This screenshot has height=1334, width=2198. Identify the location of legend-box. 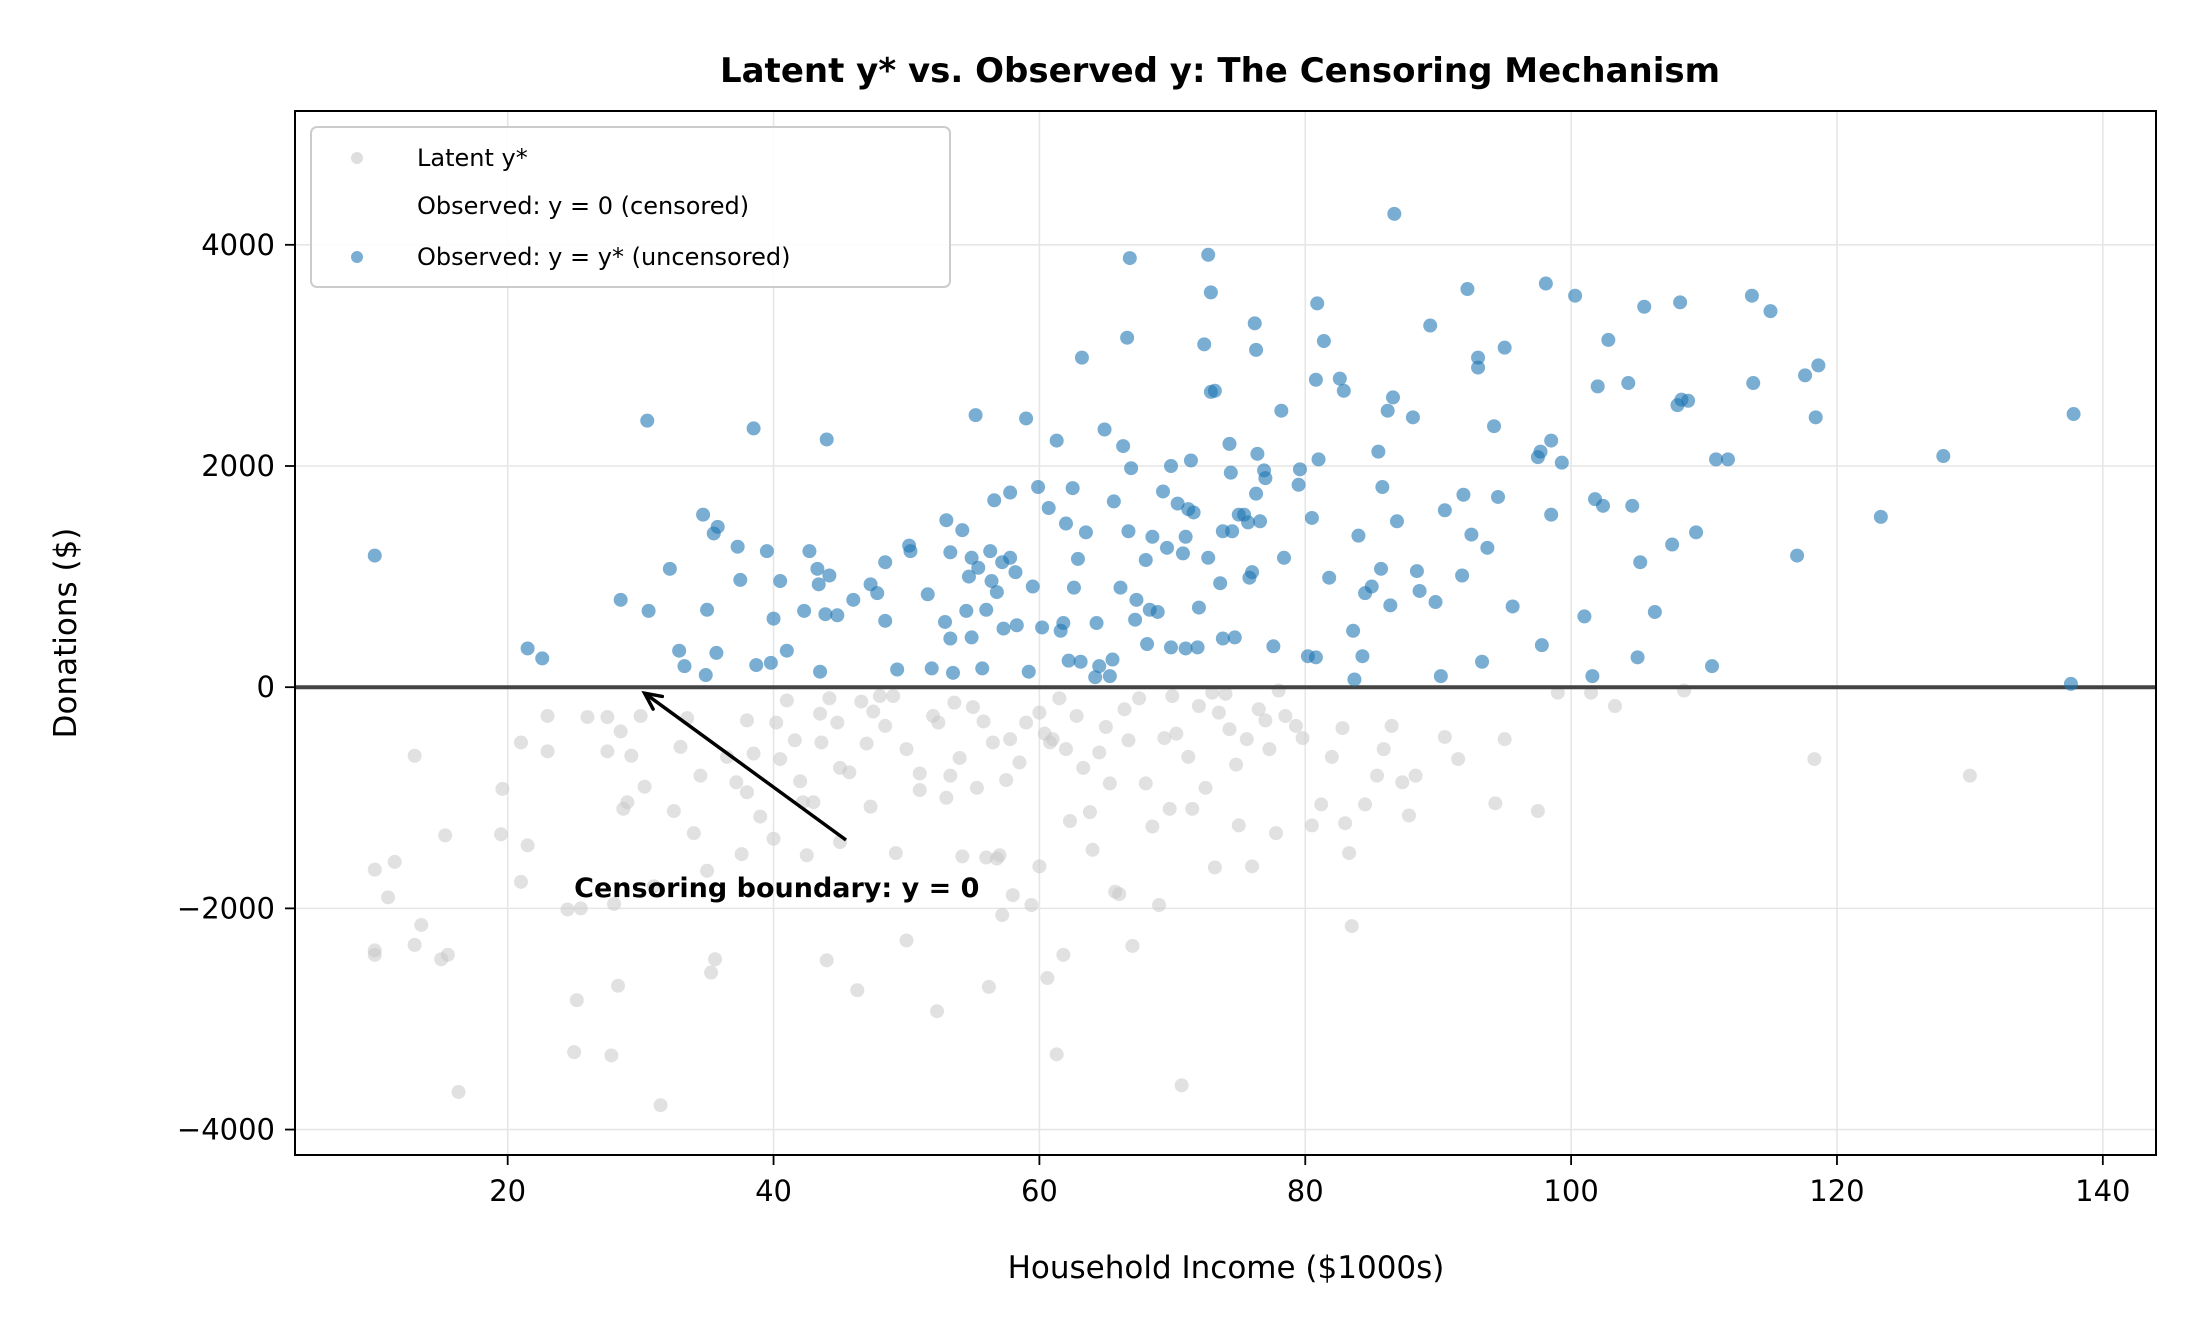
(630, 207).